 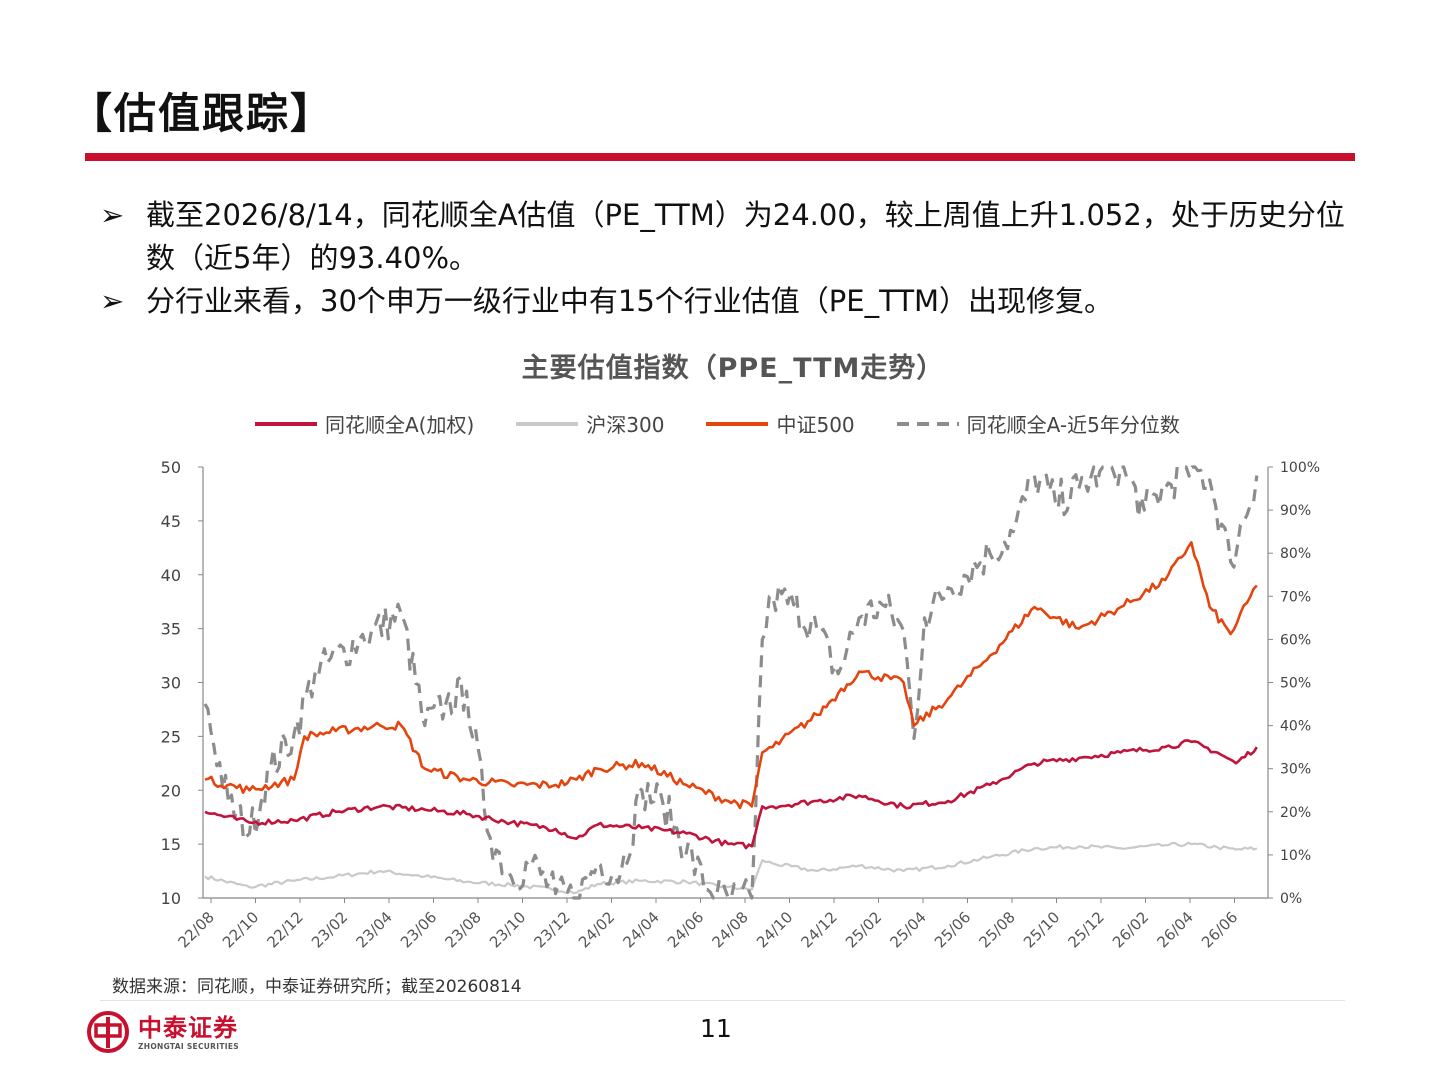 What do you see at coordinates (171, 790) in the screenshot?
I see `y-tick-label-left: 20` at bounding box center [171, 790].